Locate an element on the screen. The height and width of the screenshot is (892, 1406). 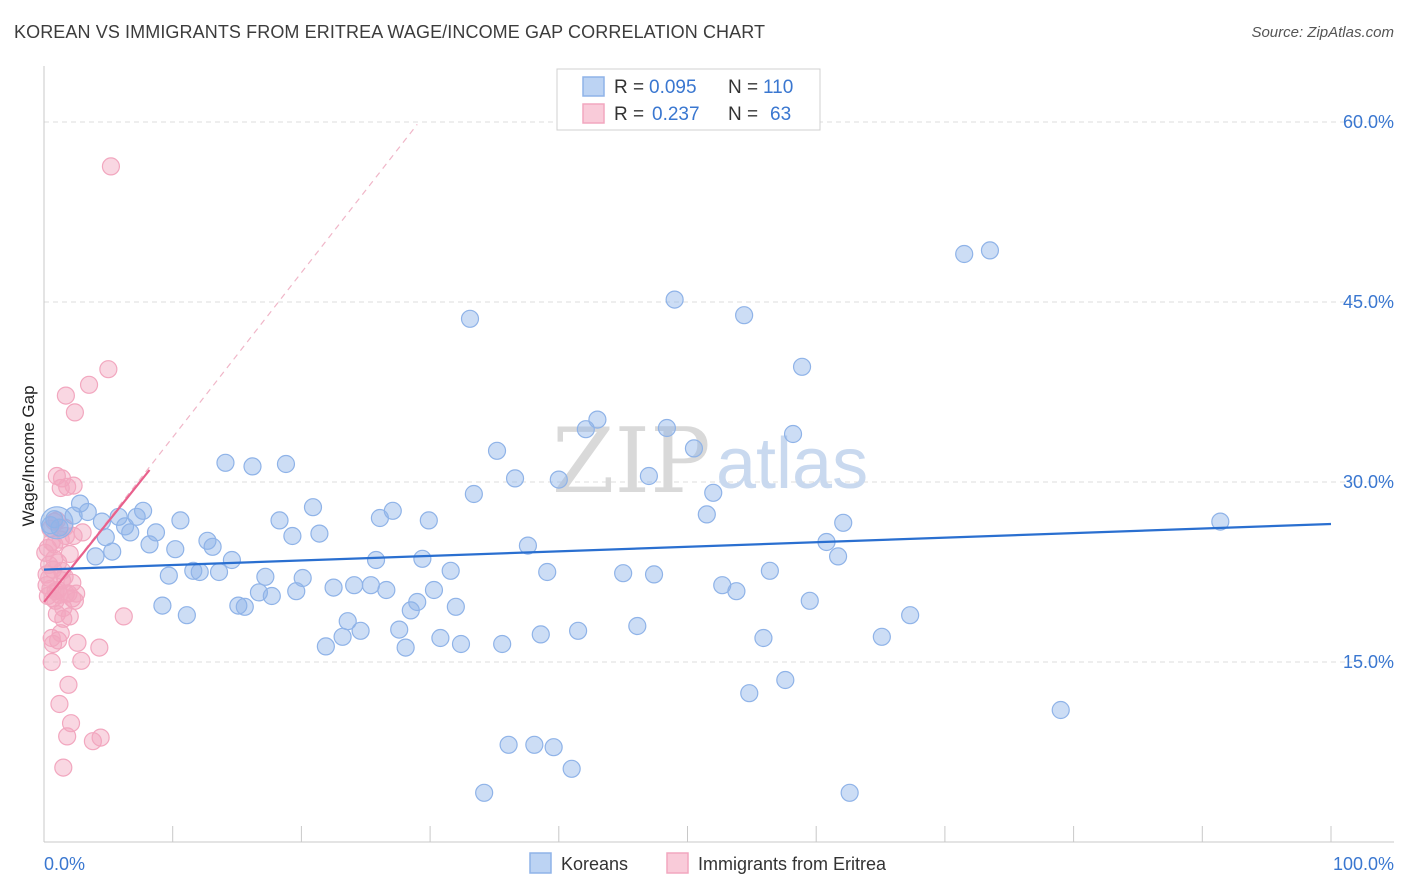
legend-swatch-koreans is located at coordinates (593, 86).